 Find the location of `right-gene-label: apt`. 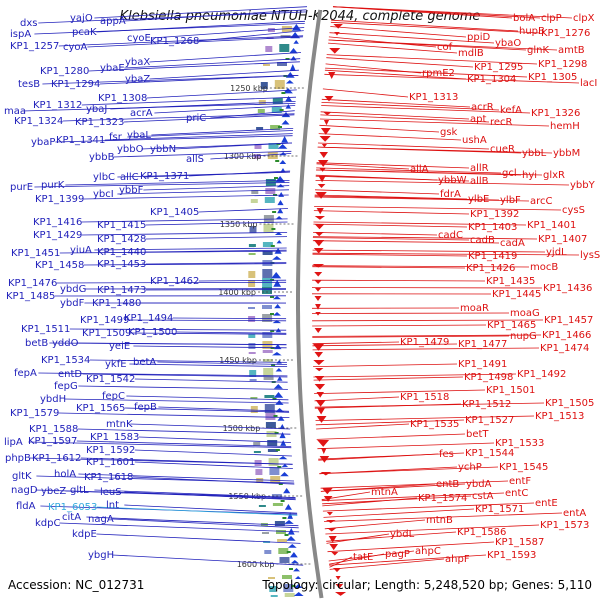

right-gene-label: apt is located at coordinates (478, 119).